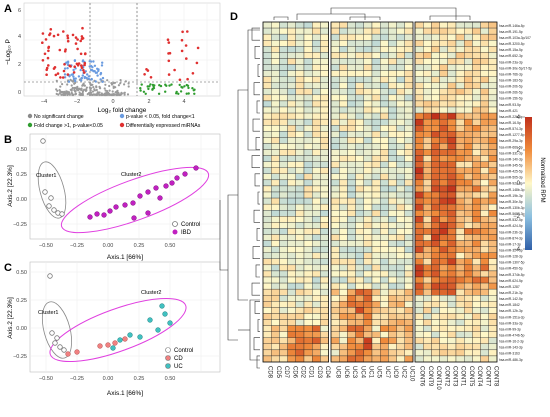 This screenshot has width=550, height=417. Describe the element at coordinates (168, 366) in the screenshot. I see `pcoa-c-legend-marker` at that location.